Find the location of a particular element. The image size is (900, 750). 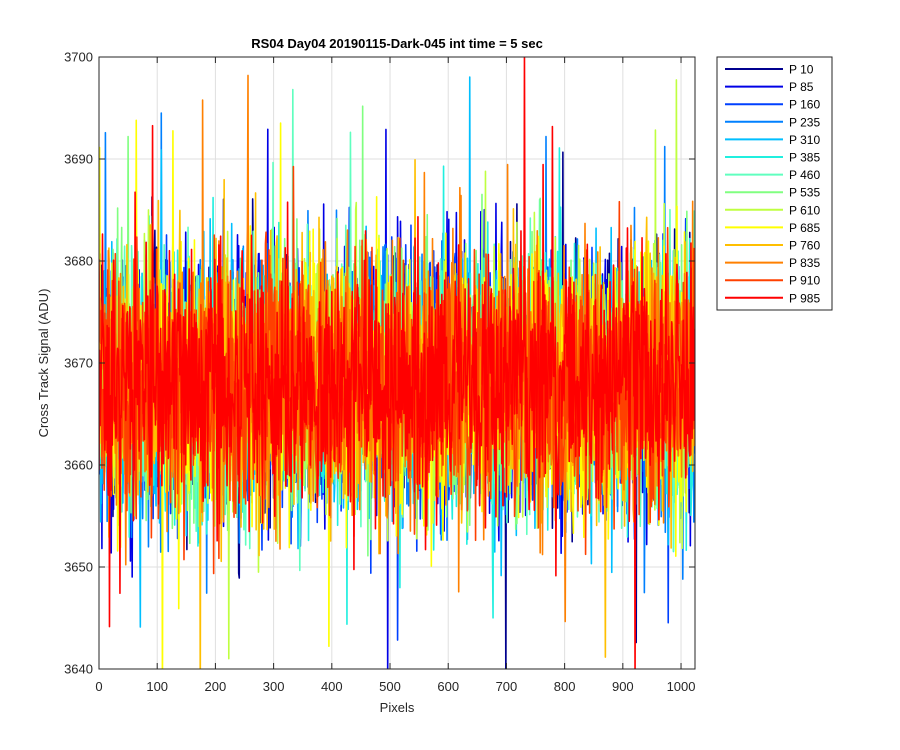

legend-label: P 160 is located at coordinates (804, 105).